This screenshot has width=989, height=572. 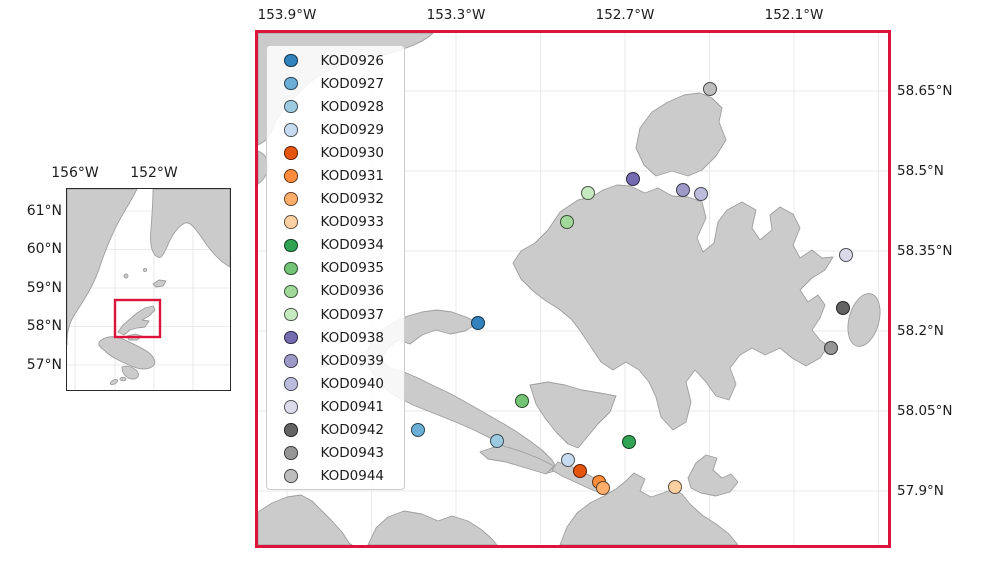 I want to click on land-marmot-island, so click(x=864, y=320).